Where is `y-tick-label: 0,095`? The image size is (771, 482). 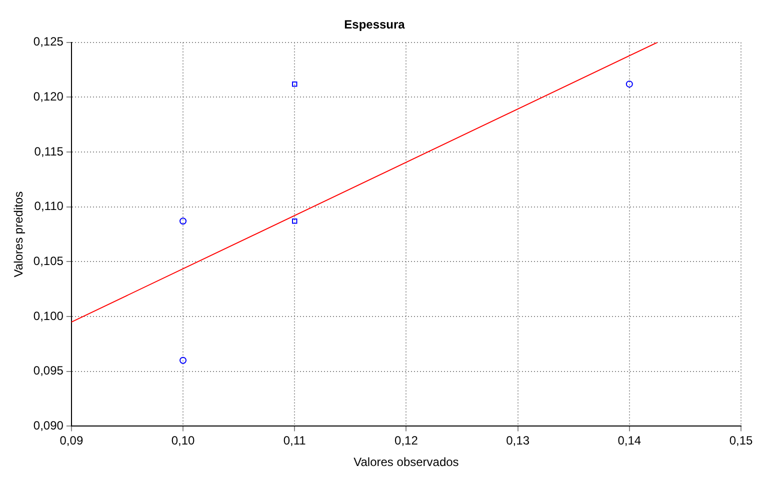
y-tick-label: 0,095 is located at coordinates (48, 371).